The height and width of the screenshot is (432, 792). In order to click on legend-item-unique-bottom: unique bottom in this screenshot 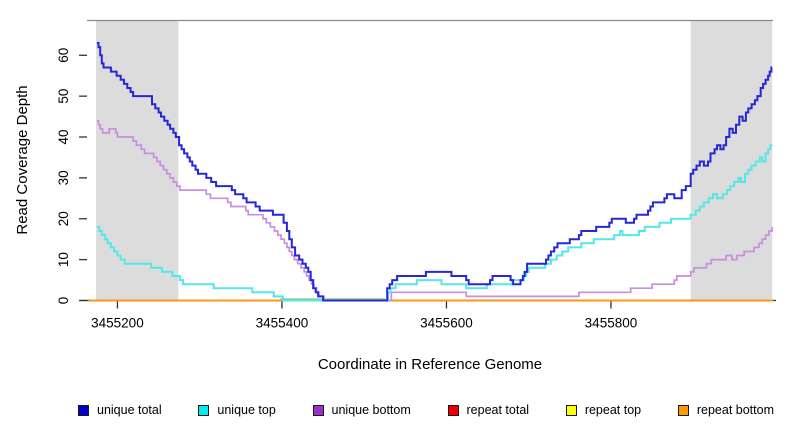, I will do `click(361, 410)`.